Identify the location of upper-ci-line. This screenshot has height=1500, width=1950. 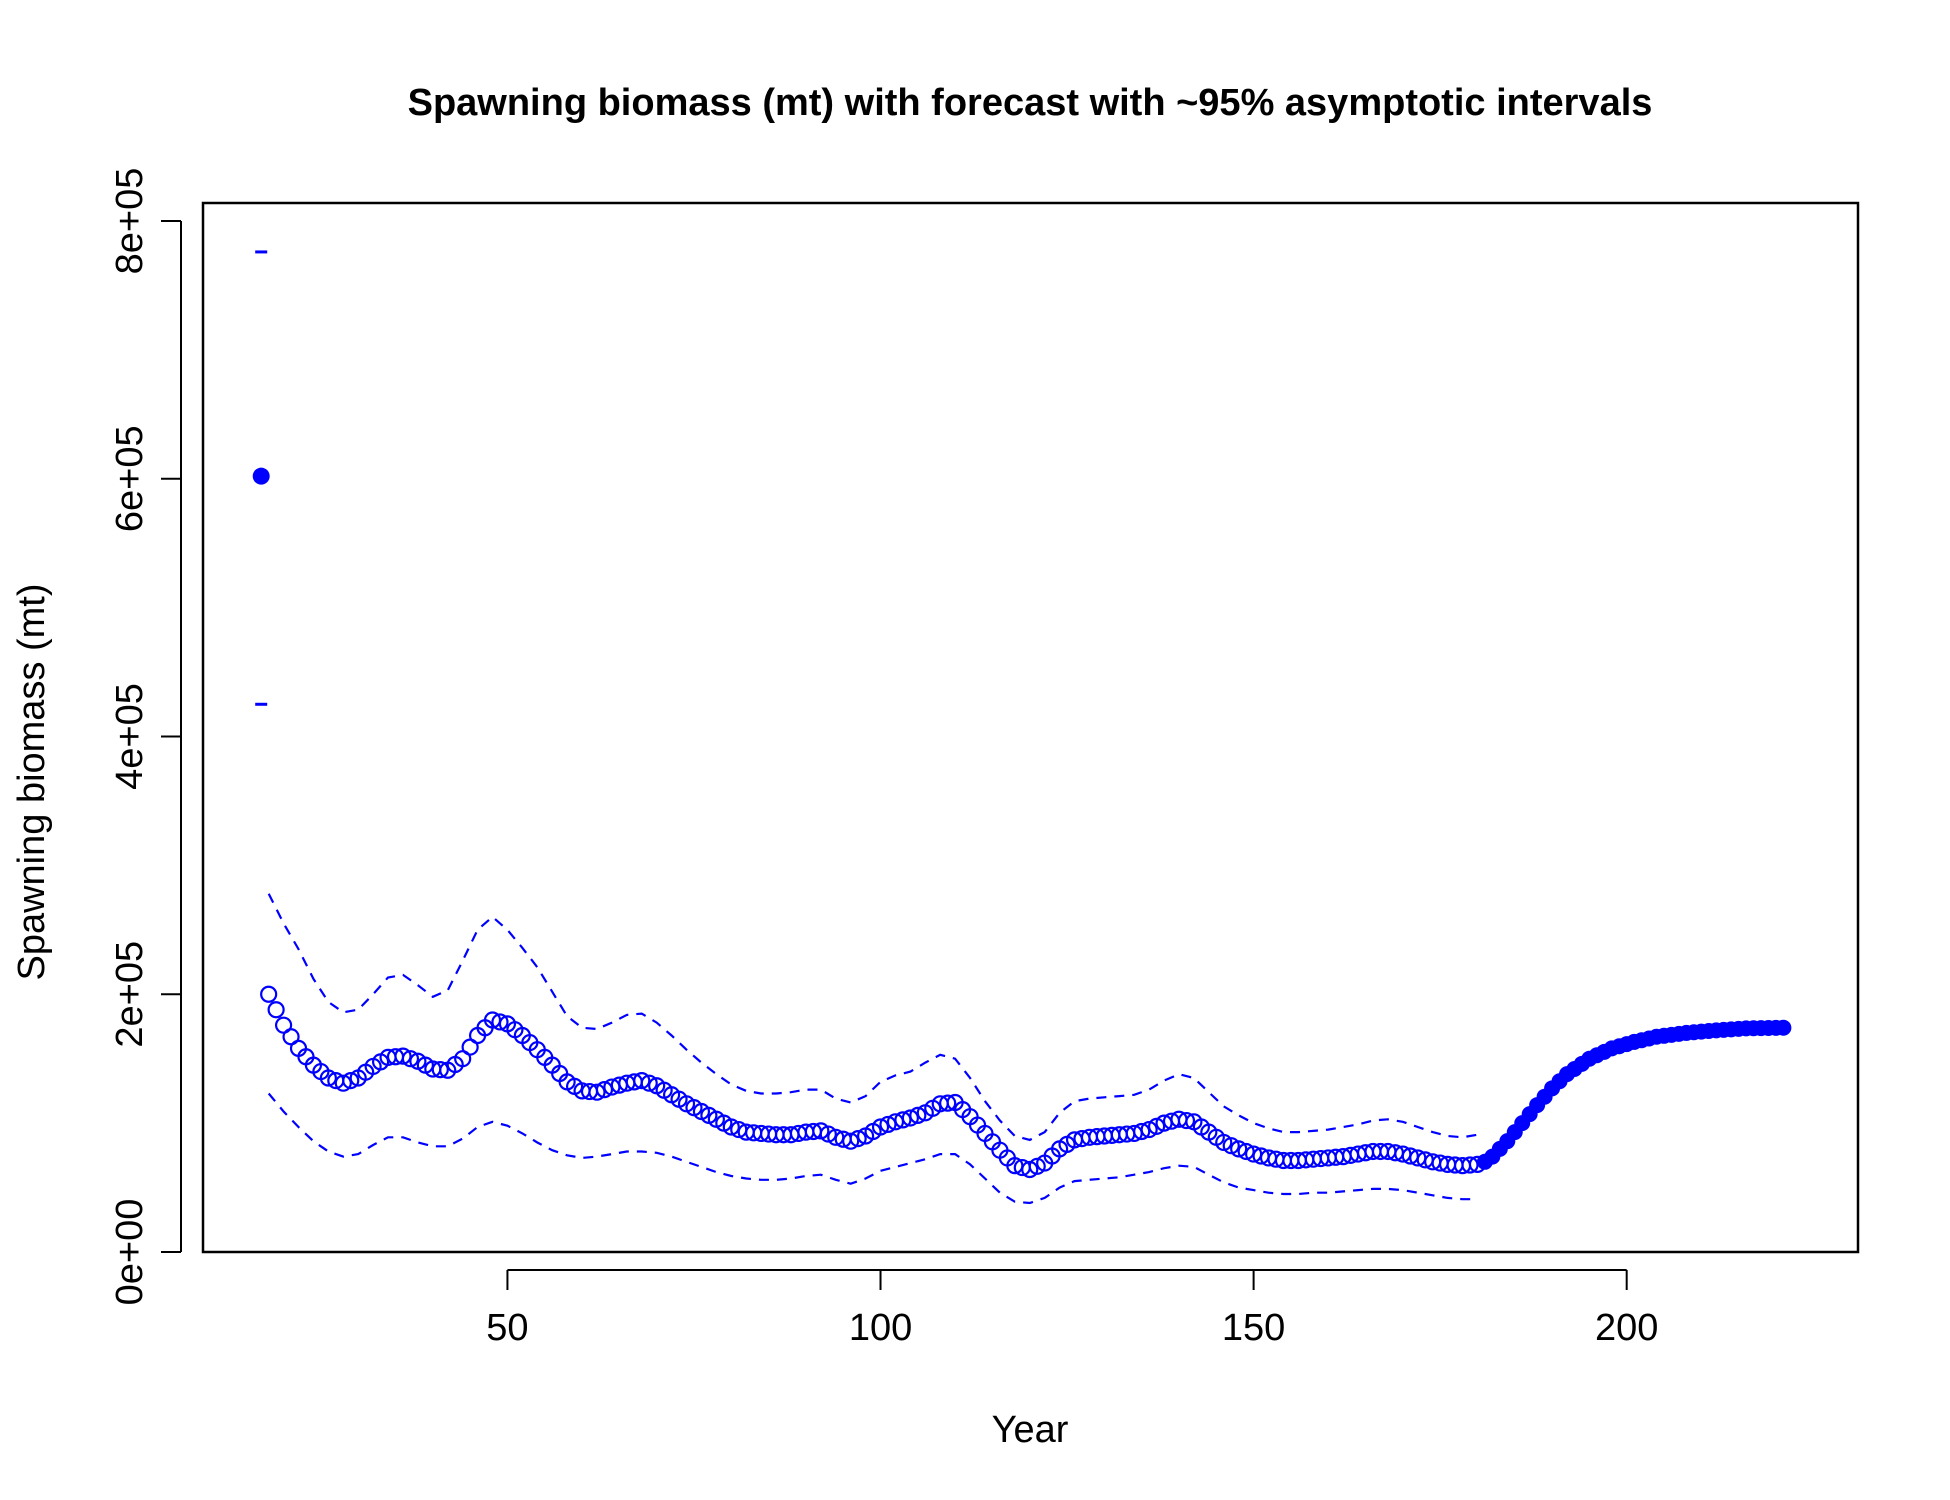
(872, 1017).